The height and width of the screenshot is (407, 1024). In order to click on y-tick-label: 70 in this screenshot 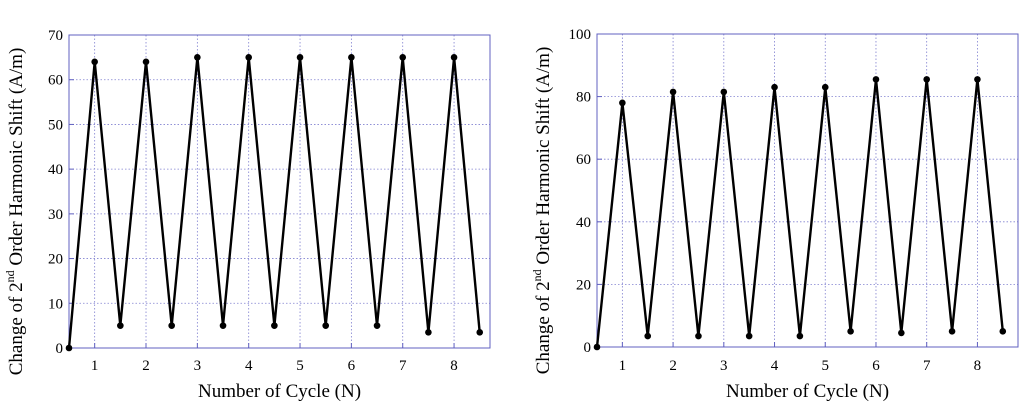, I will do `click(55, 36)`.